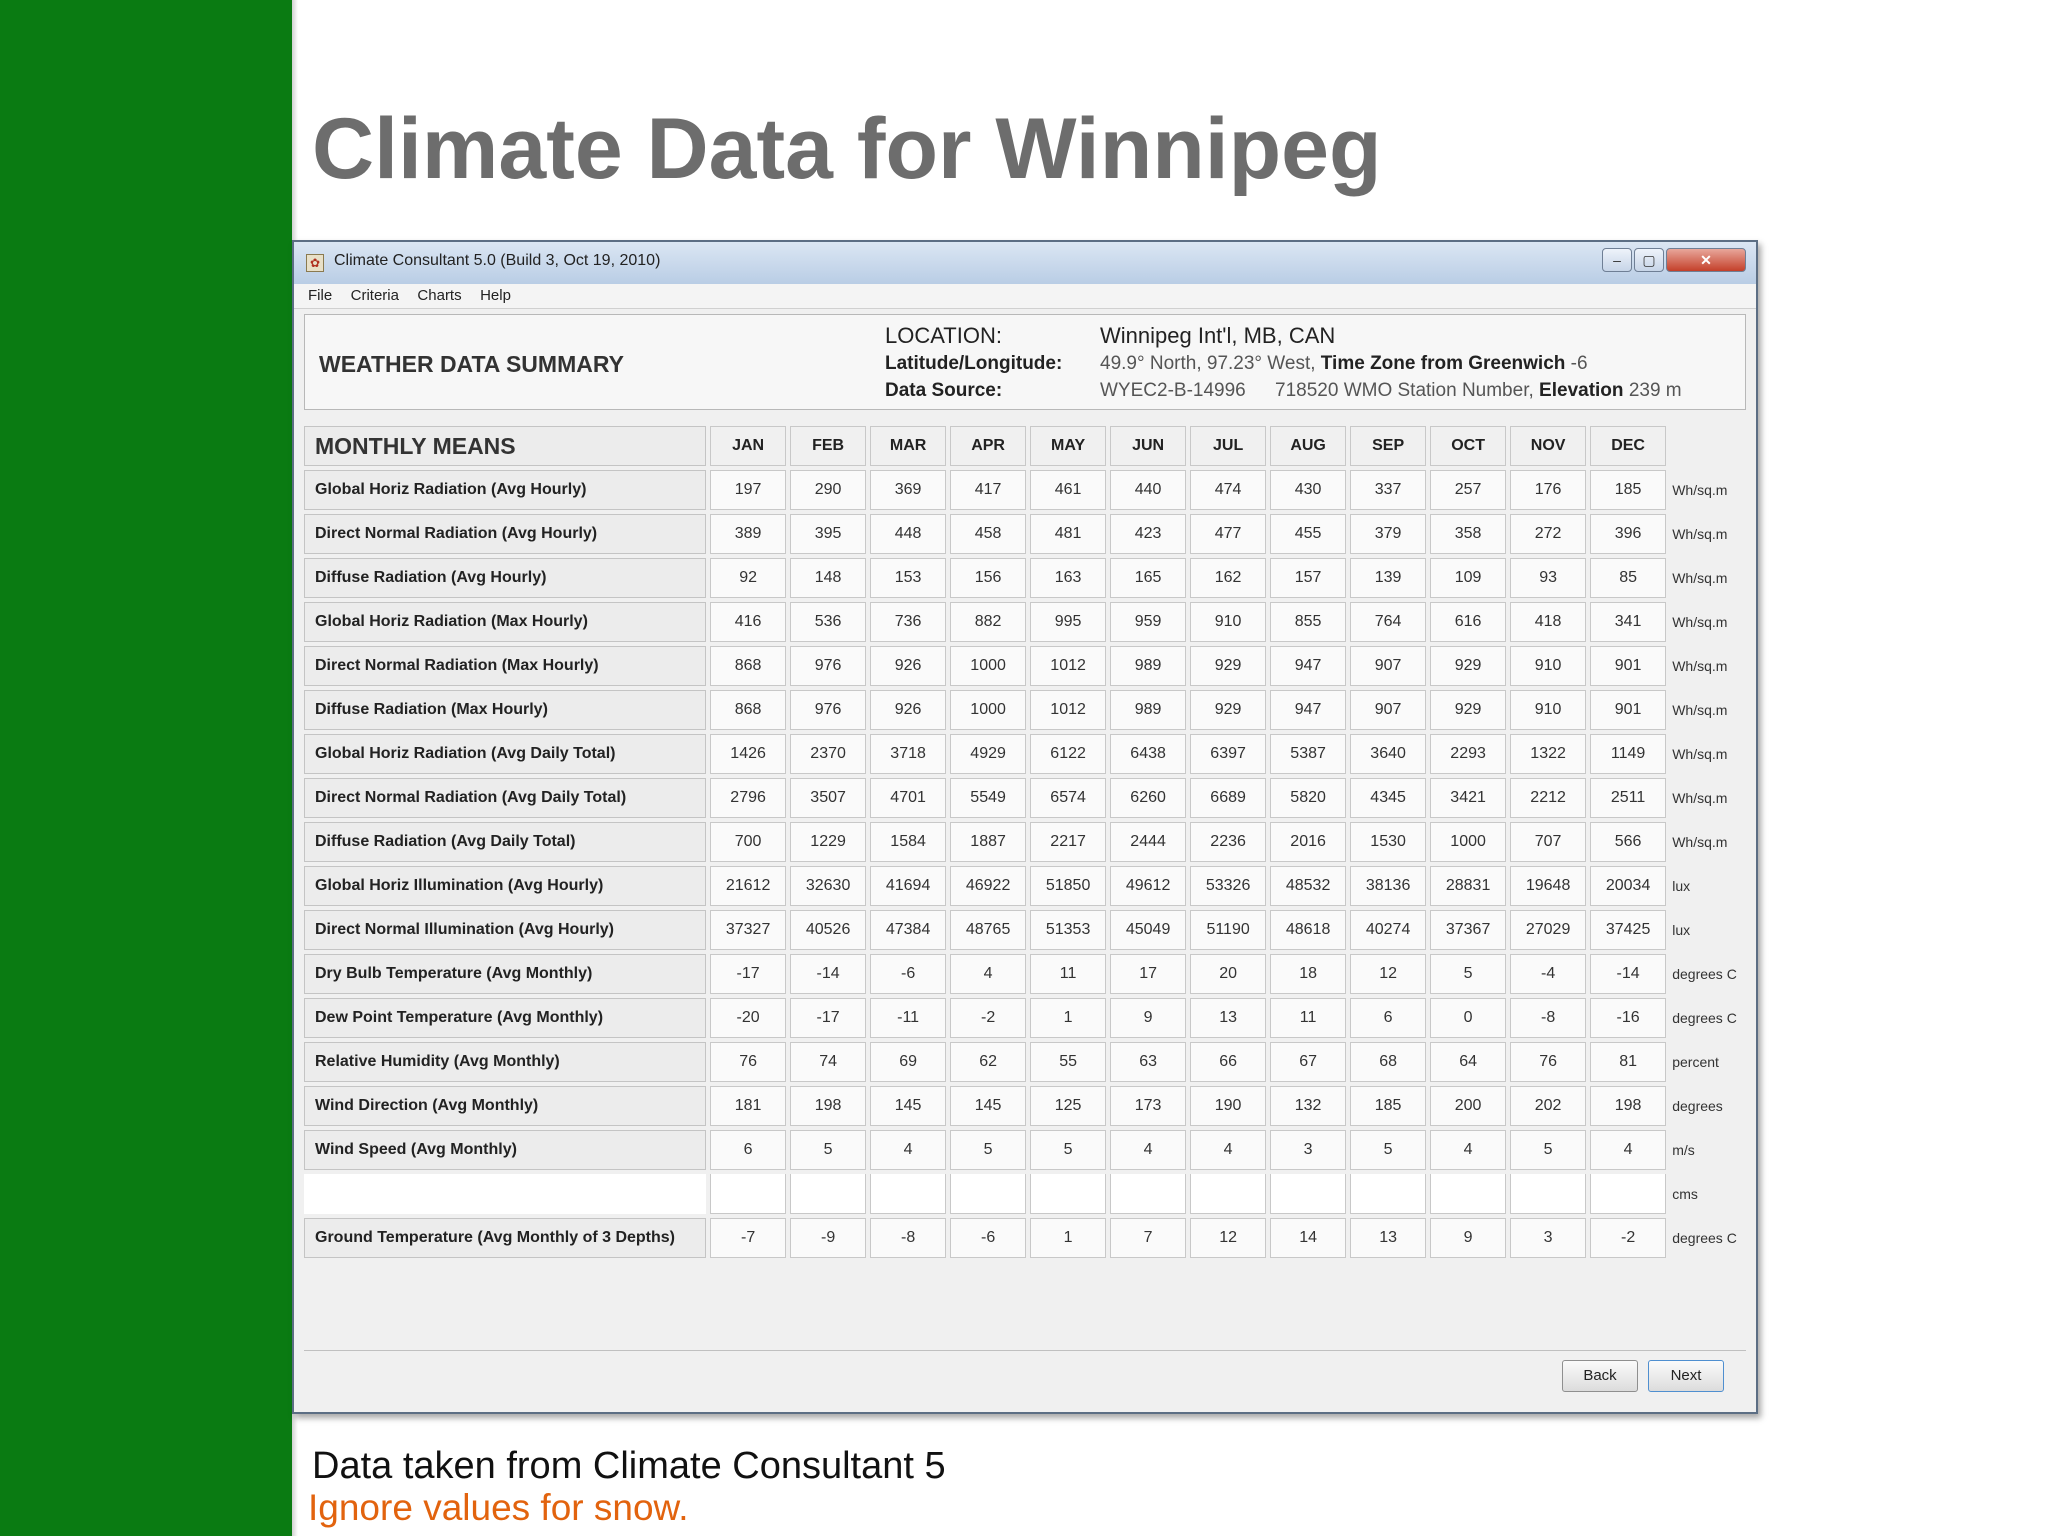 Image resolution: width=2048 pixels, height=1536 pixels. What do you see at coordinates (505, 754) in the screenshot?
I see `row-label: Global Horiz Radiation (Avg Daily Total)` at bounding box center [505, 754].